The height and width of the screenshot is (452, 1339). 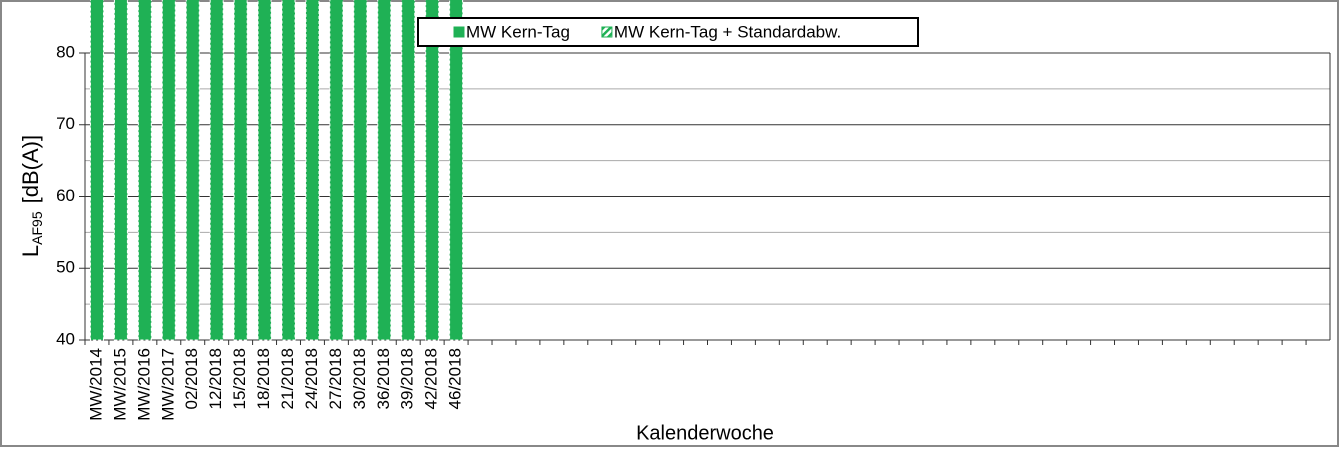 What do you see at coordinates (30, 169) in the screenshot?
I see `y-axis-title-unit: [dB(A)]` at bounding box center [30, 169].